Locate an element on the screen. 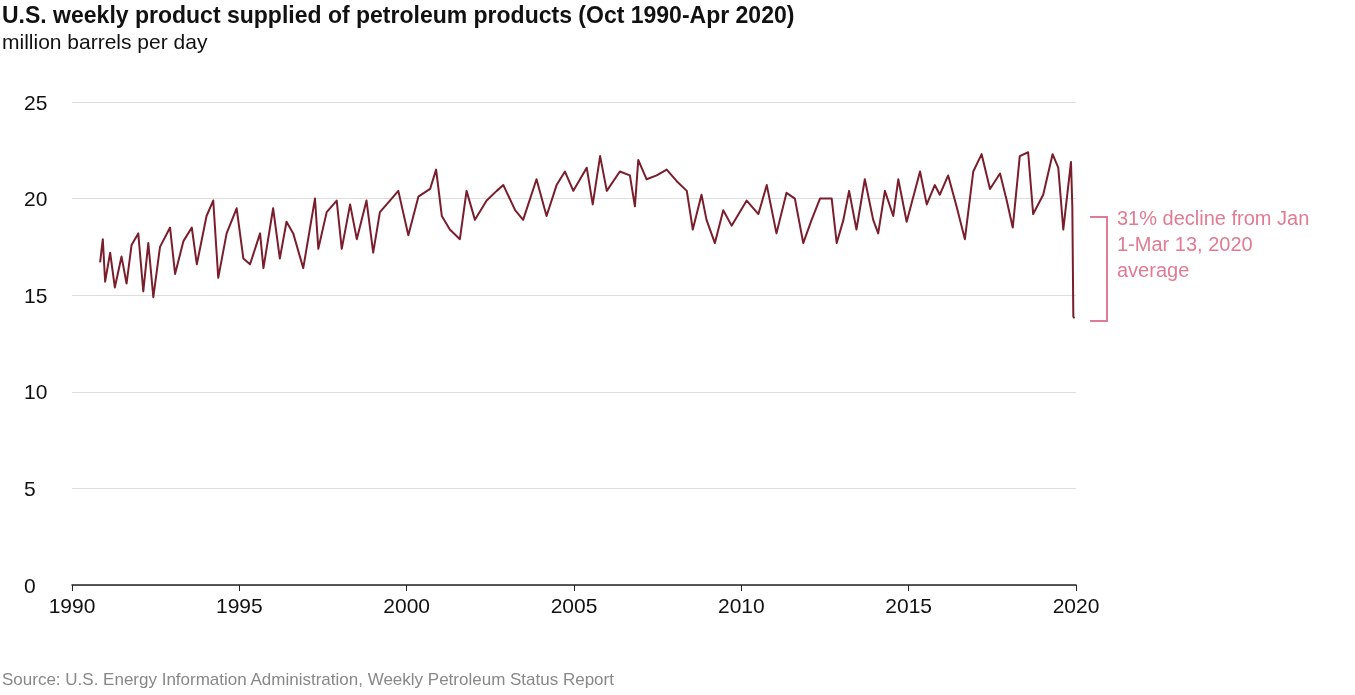 The image size is (1355, 695). x-tick-label: 1995 is located at coordinates (239, 605).